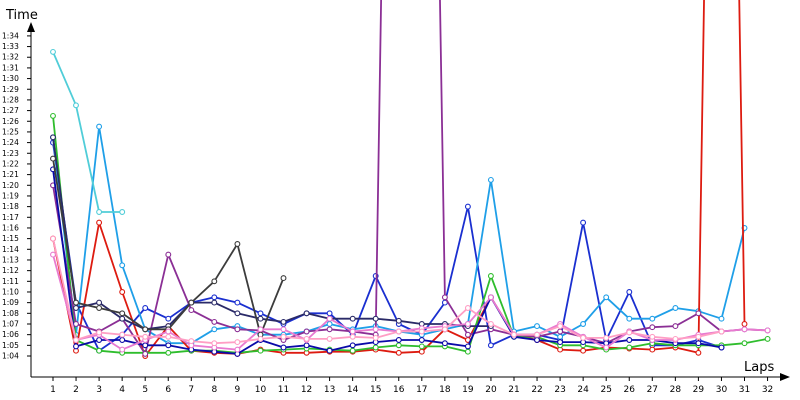 Image resolution: width=800 pixels, height=400 pixels. I want to click on y-tick-label: 1:04, so click(10, 356).